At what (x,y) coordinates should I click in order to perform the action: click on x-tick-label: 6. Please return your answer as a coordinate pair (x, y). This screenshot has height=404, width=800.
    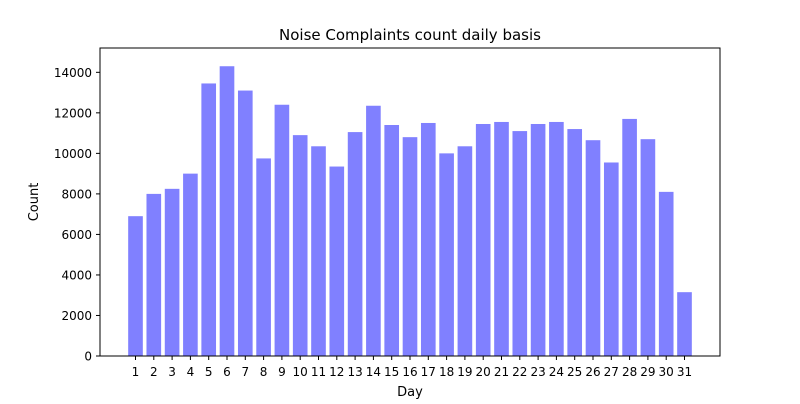
    Looking at the image, I should click on (227, 372).